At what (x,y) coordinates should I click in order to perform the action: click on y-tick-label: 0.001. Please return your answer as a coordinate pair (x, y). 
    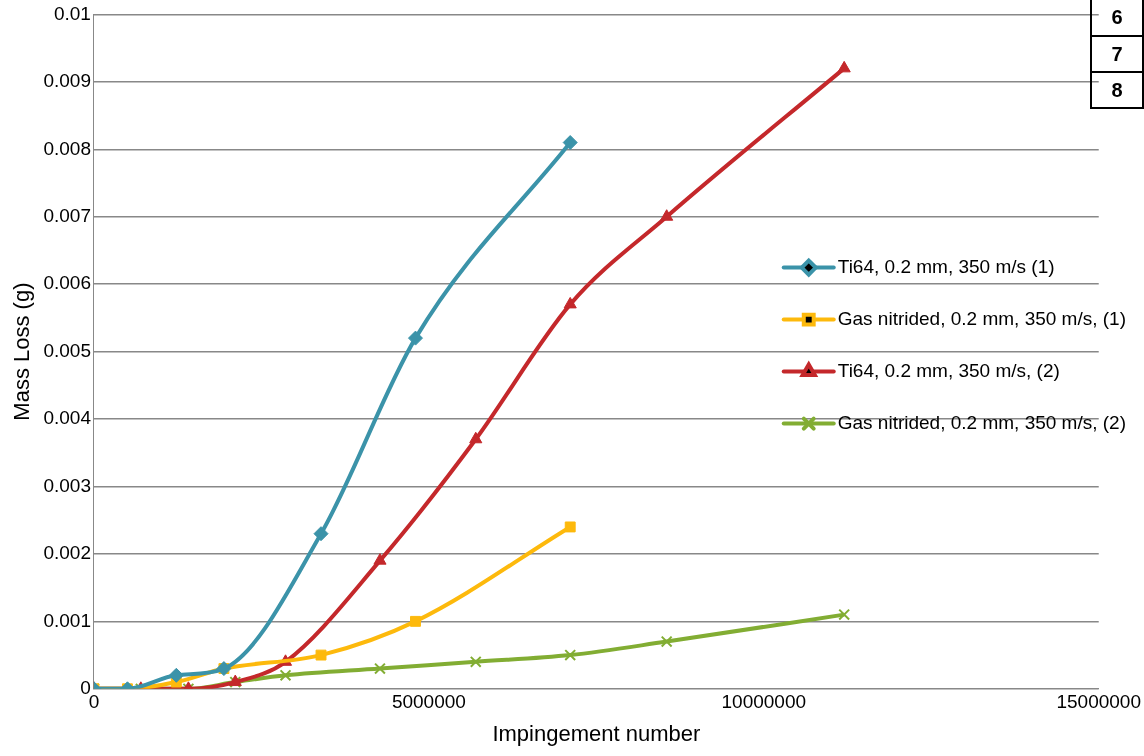
    Looking at the image, I should click on (67, 620).